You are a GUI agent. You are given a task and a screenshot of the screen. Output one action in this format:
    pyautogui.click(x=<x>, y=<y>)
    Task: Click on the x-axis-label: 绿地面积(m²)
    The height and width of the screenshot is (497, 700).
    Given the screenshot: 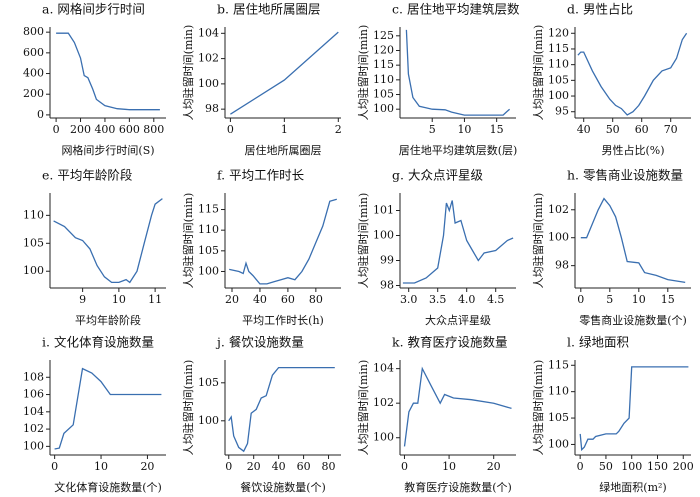 What is the action you would take?
    pyautogui.click(x=632, y=487)
    